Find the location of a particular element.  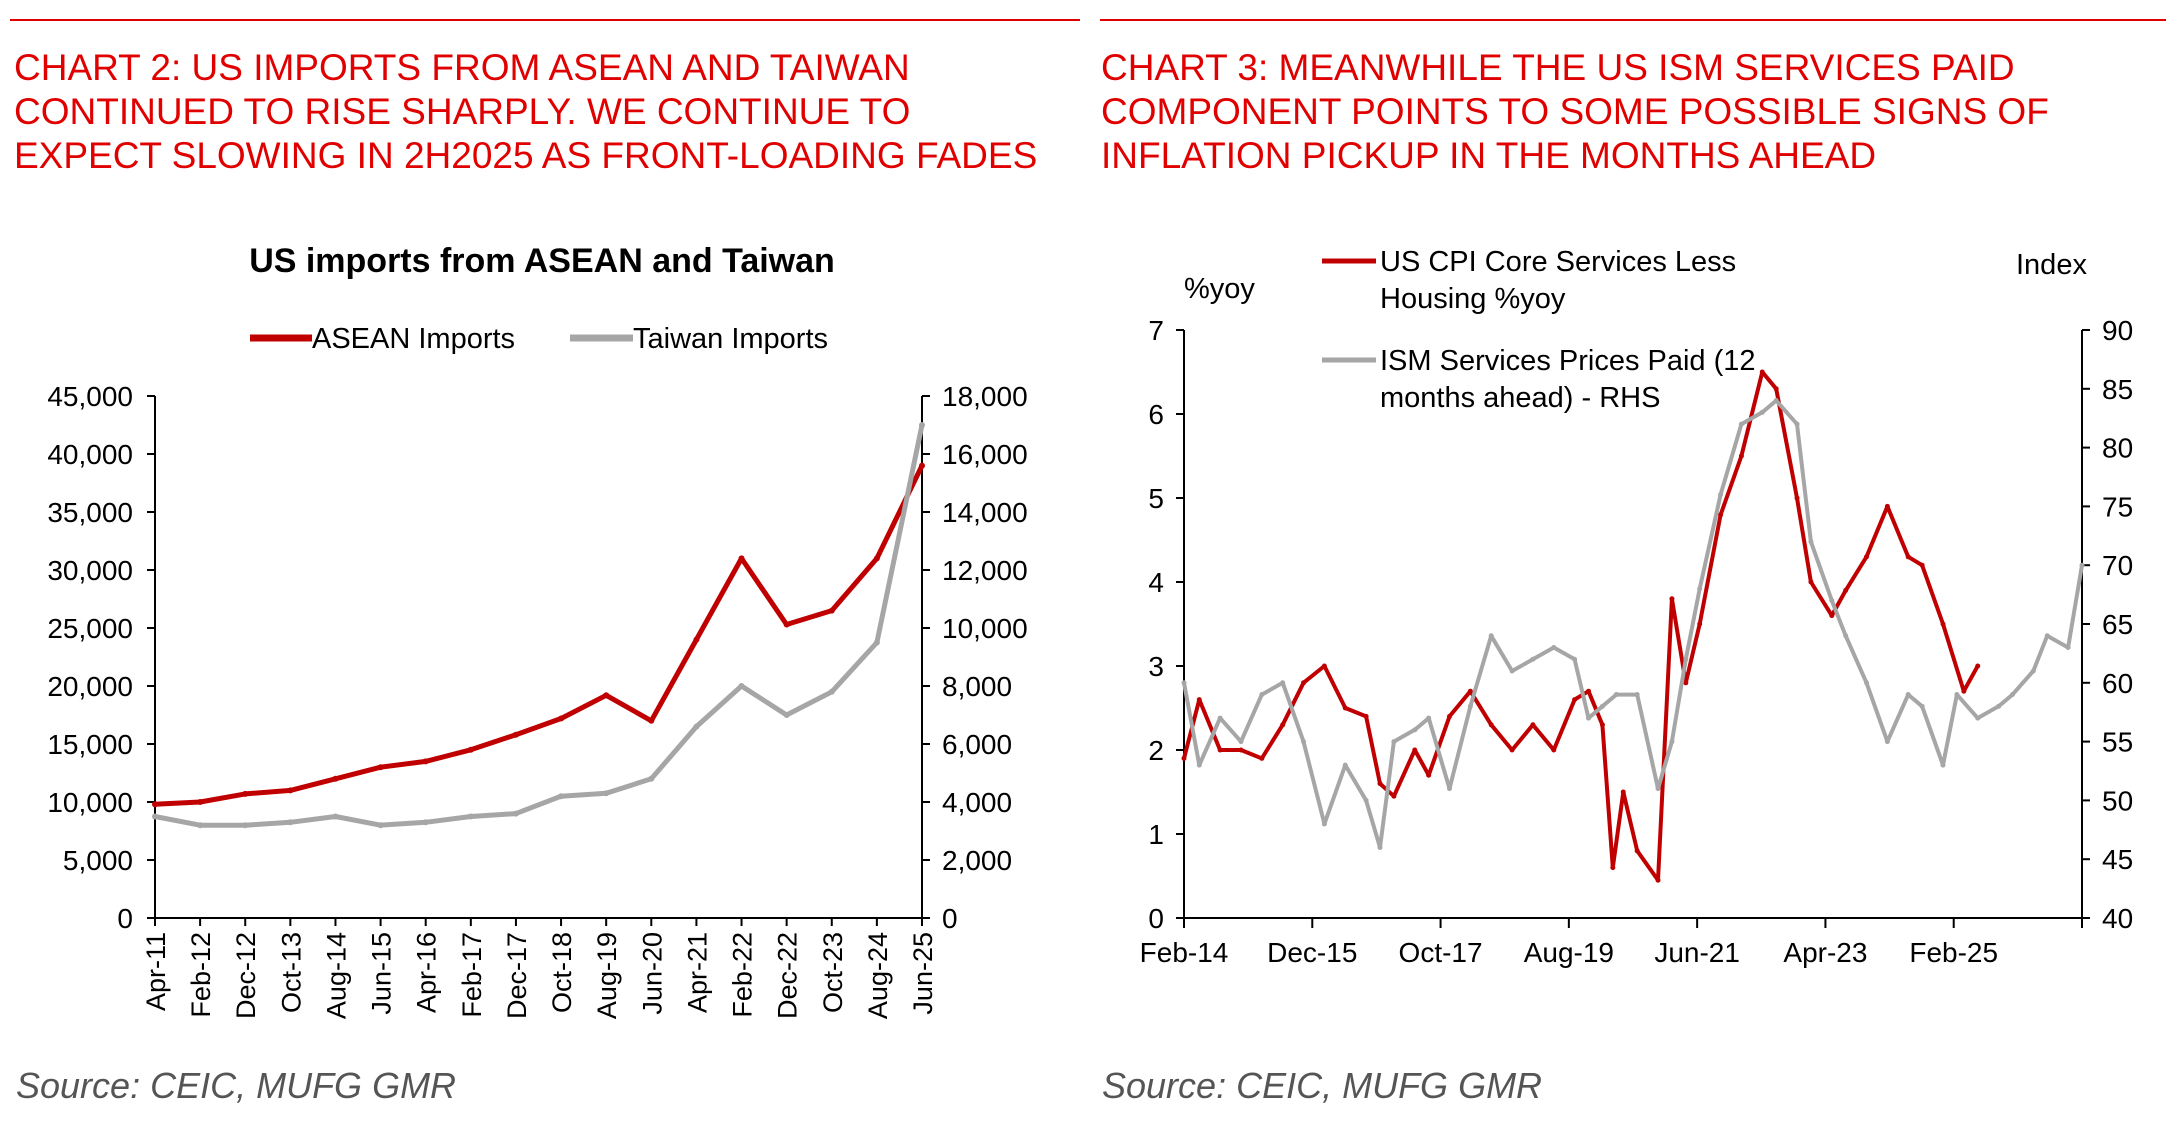

chart2-x-tick-label: Apr-16 is located at coordinates (427, 972).